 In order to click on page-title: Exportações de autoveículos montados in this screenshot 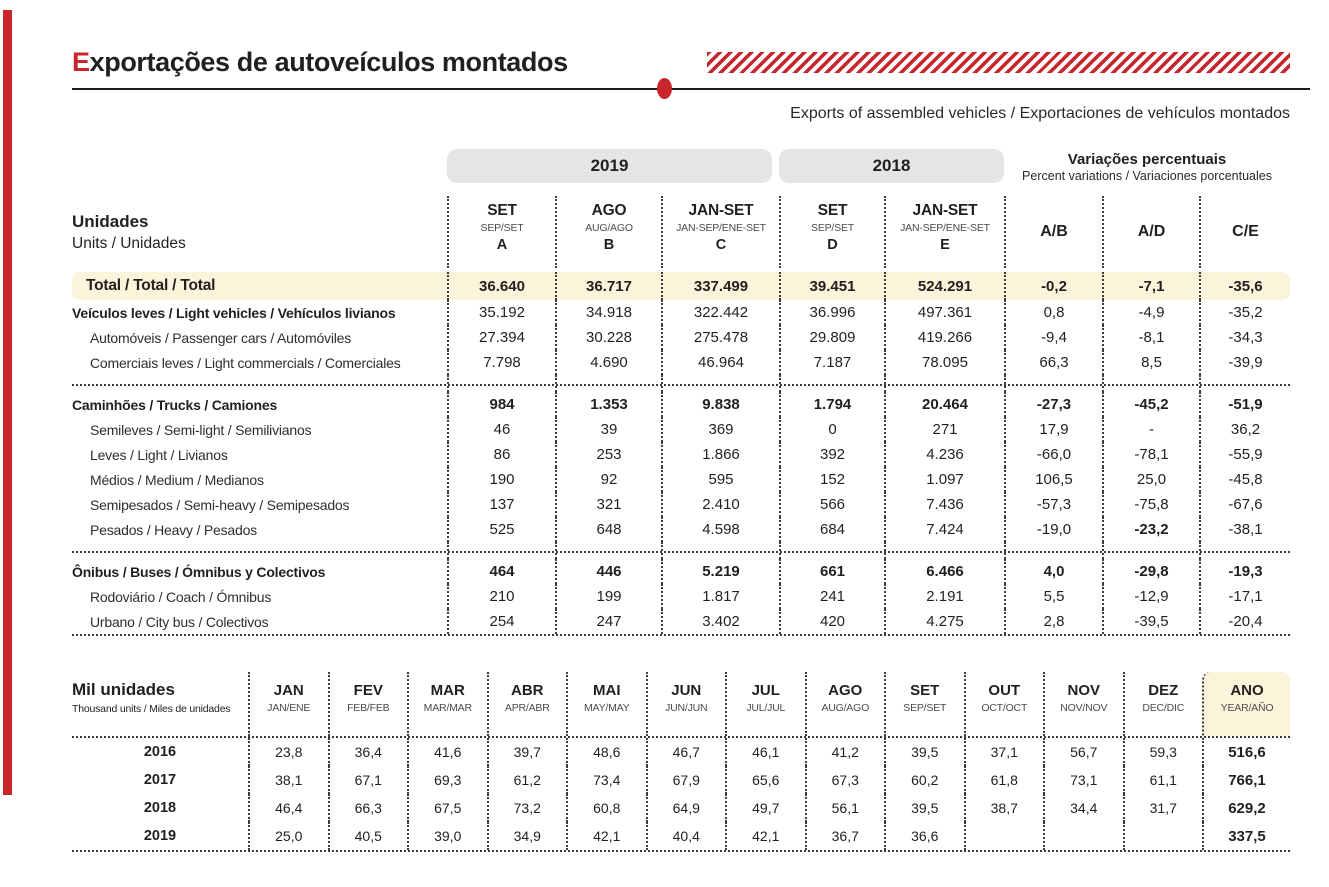, I will do `click(320, 62)`.